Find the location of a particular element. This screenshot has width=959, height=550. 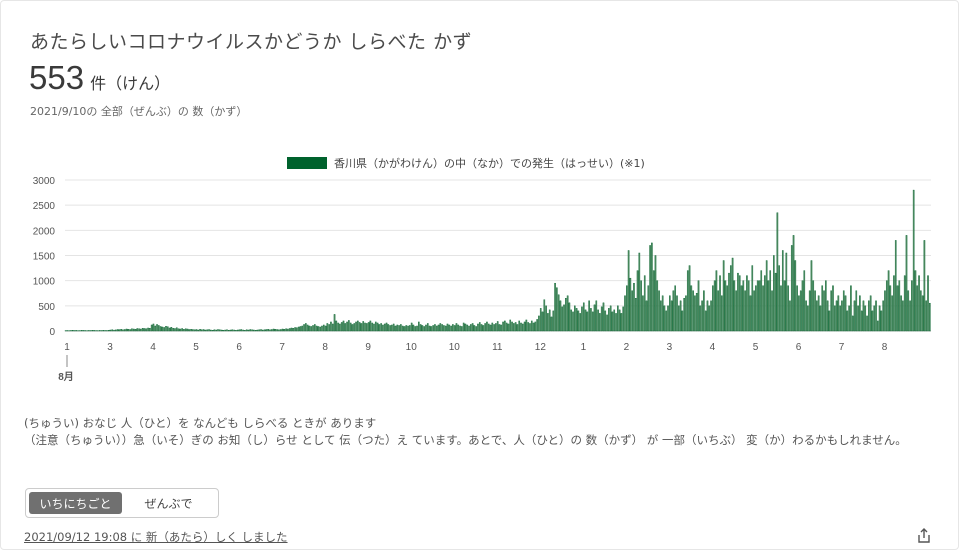

cumulative-toggle-button: ぜんぶで is located at coordinates (168, 503).